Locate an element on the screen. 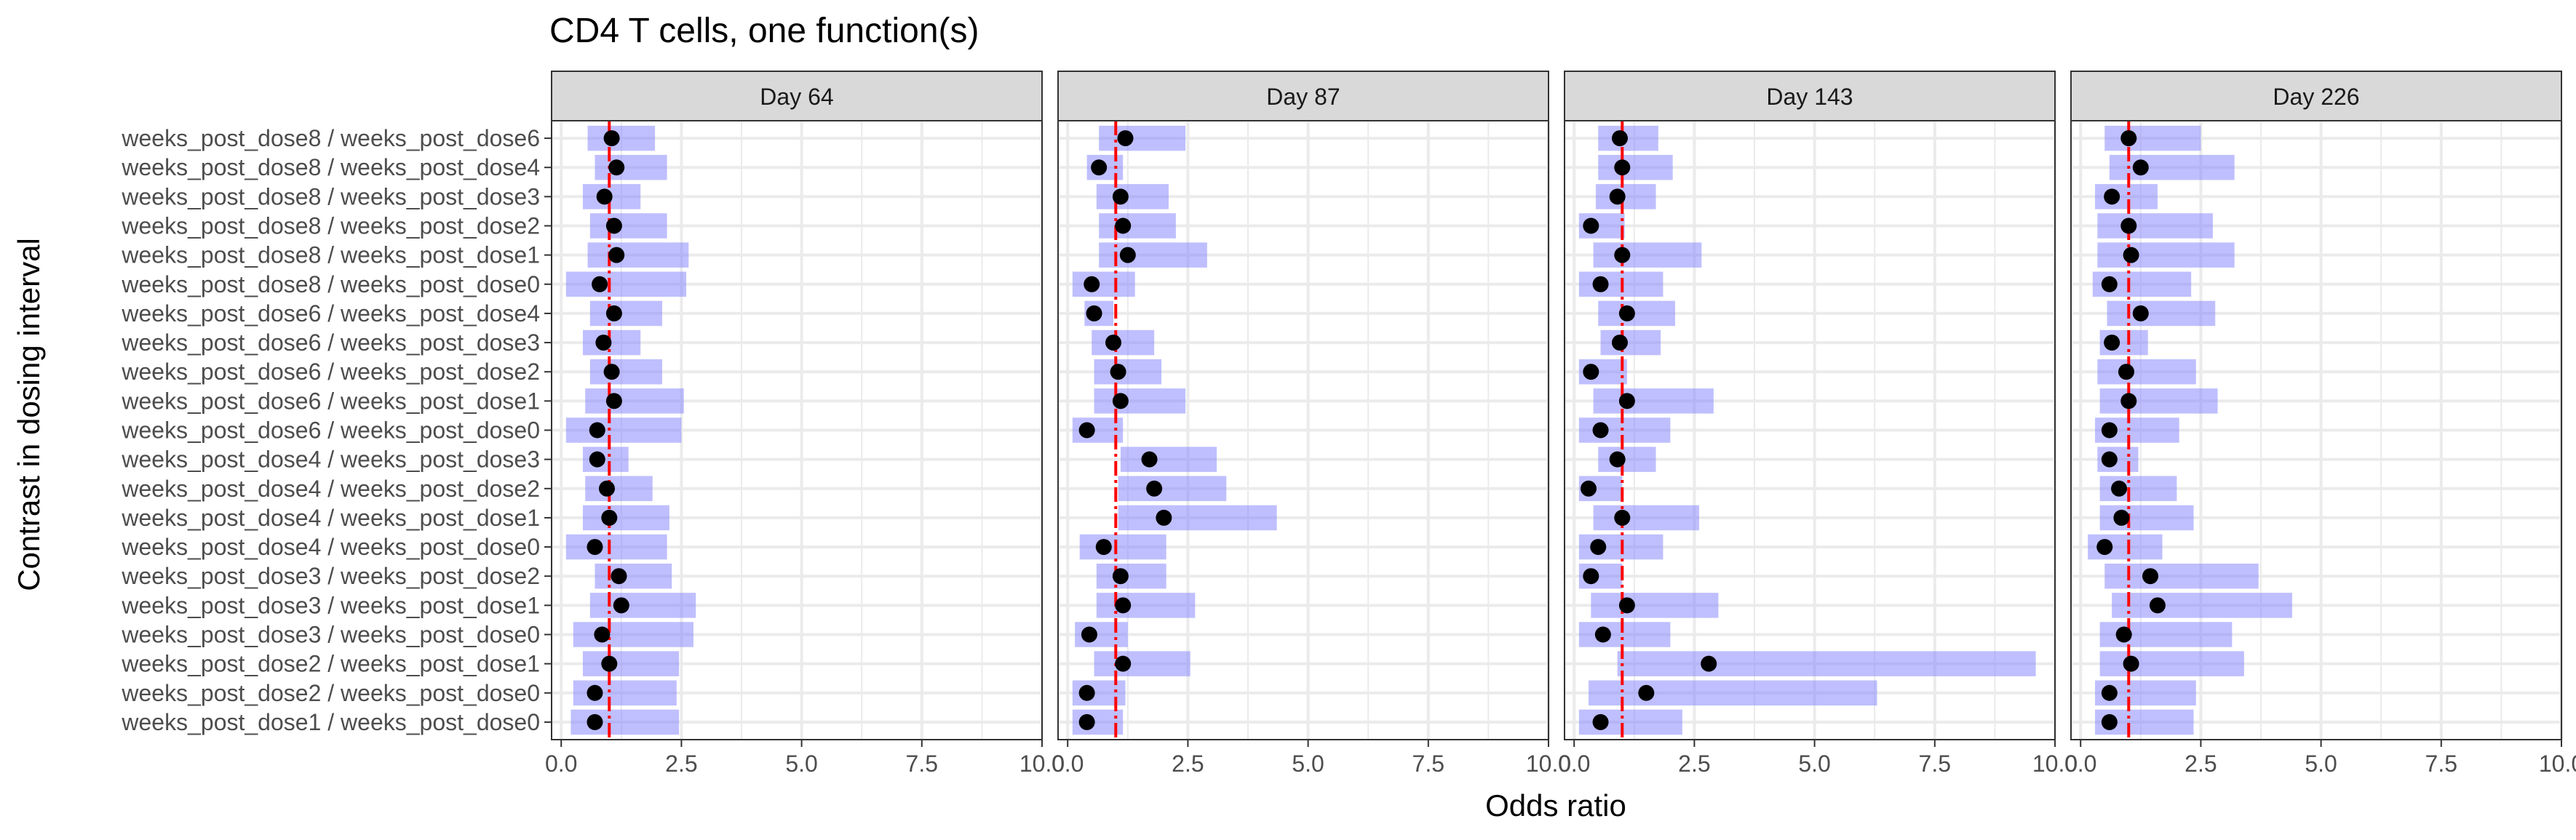 This screenshot has height=840, width=2576. y-tick-label: weeks_post_dose1 / weeks_post_dose0 is located at coordinates (330, 722).